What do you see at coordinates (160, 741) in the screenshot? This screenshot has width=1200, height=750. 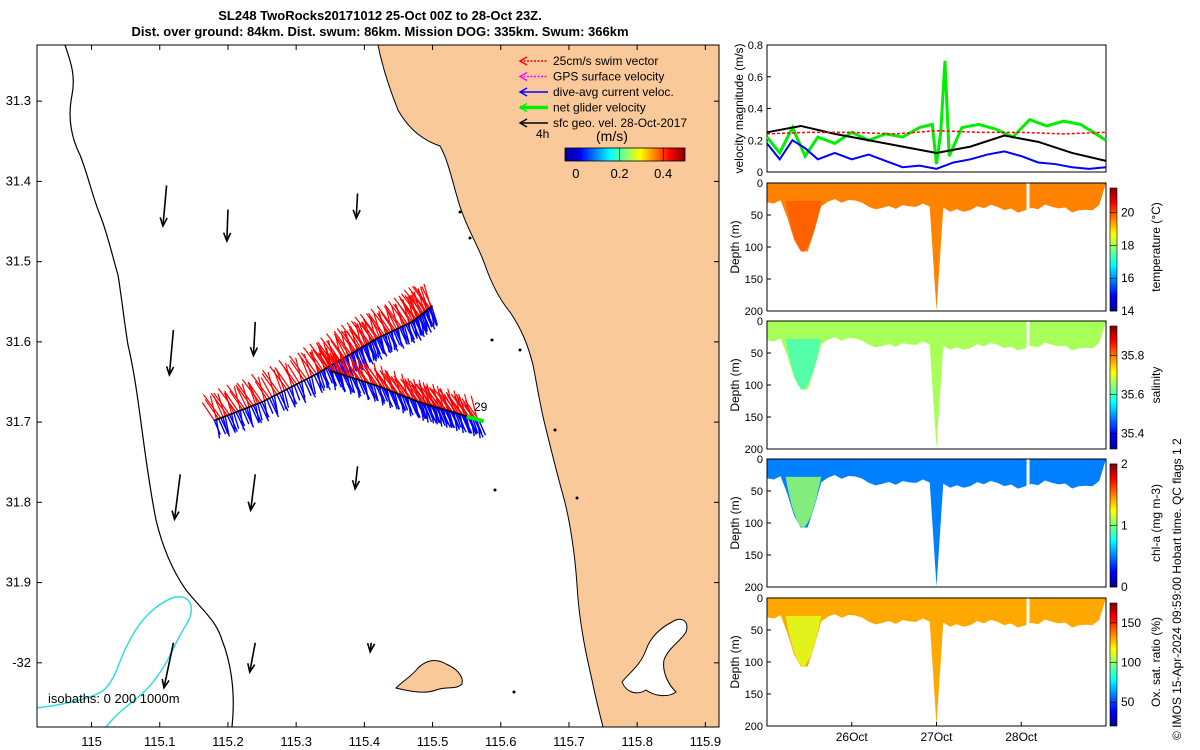 I see `map-x-tick-label: 115.1` at bounding box center [160, 741].